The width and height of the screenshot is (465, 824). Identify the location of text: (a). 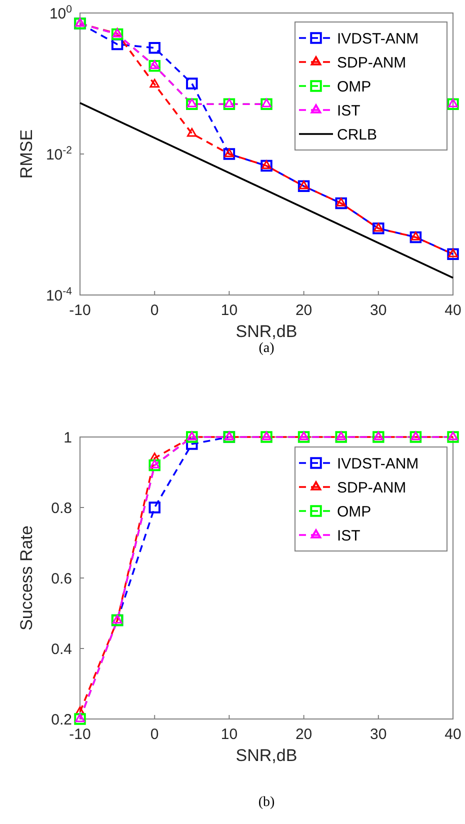
(266, 348).